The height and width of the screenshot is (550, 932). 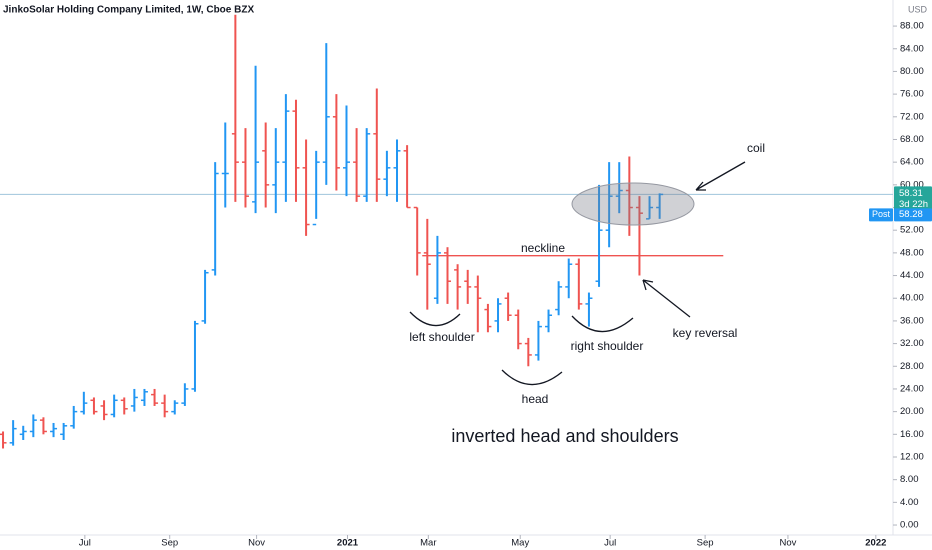 I want to click on y-tick-label: 68.00, so click(x=912, y=139).